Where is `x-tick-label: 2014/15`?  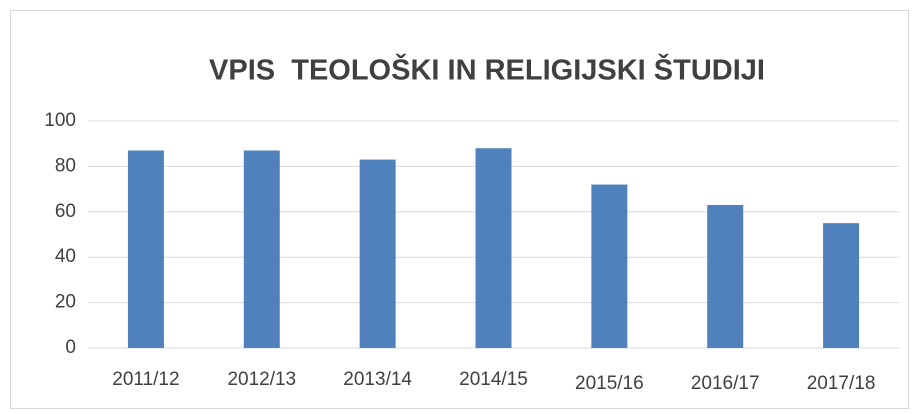
x-tick-label: 2014/15 is located at coordinates (493, 379).